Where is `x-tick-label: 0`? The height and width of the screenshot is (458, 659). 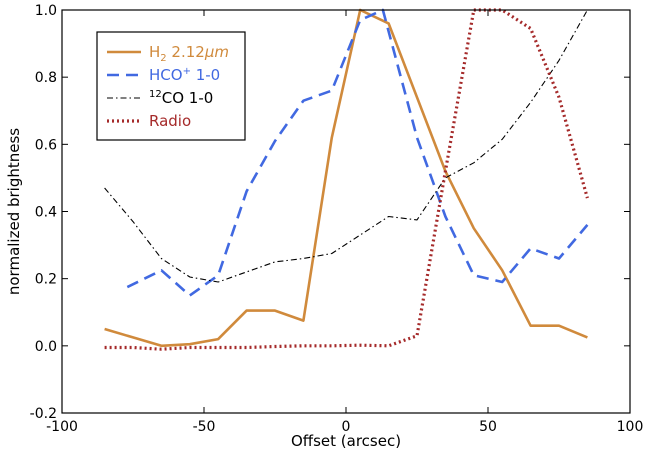 x-tick-label: 0 is located at coordinates (346, 427).